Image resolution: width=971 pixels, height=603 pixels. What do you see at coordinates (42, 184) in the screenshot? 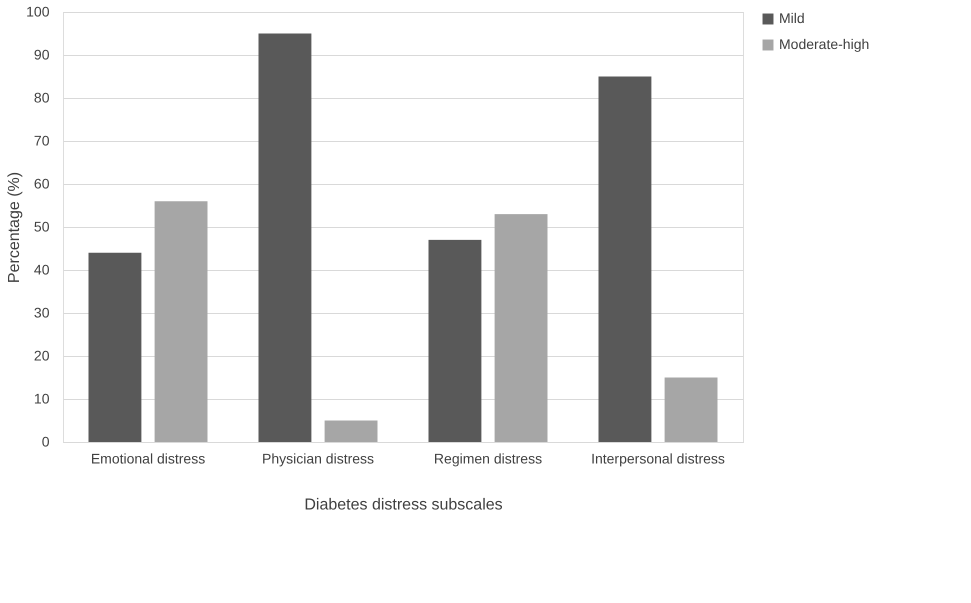
I see `y-tick-label: 60` at bounding box center [42, 184].